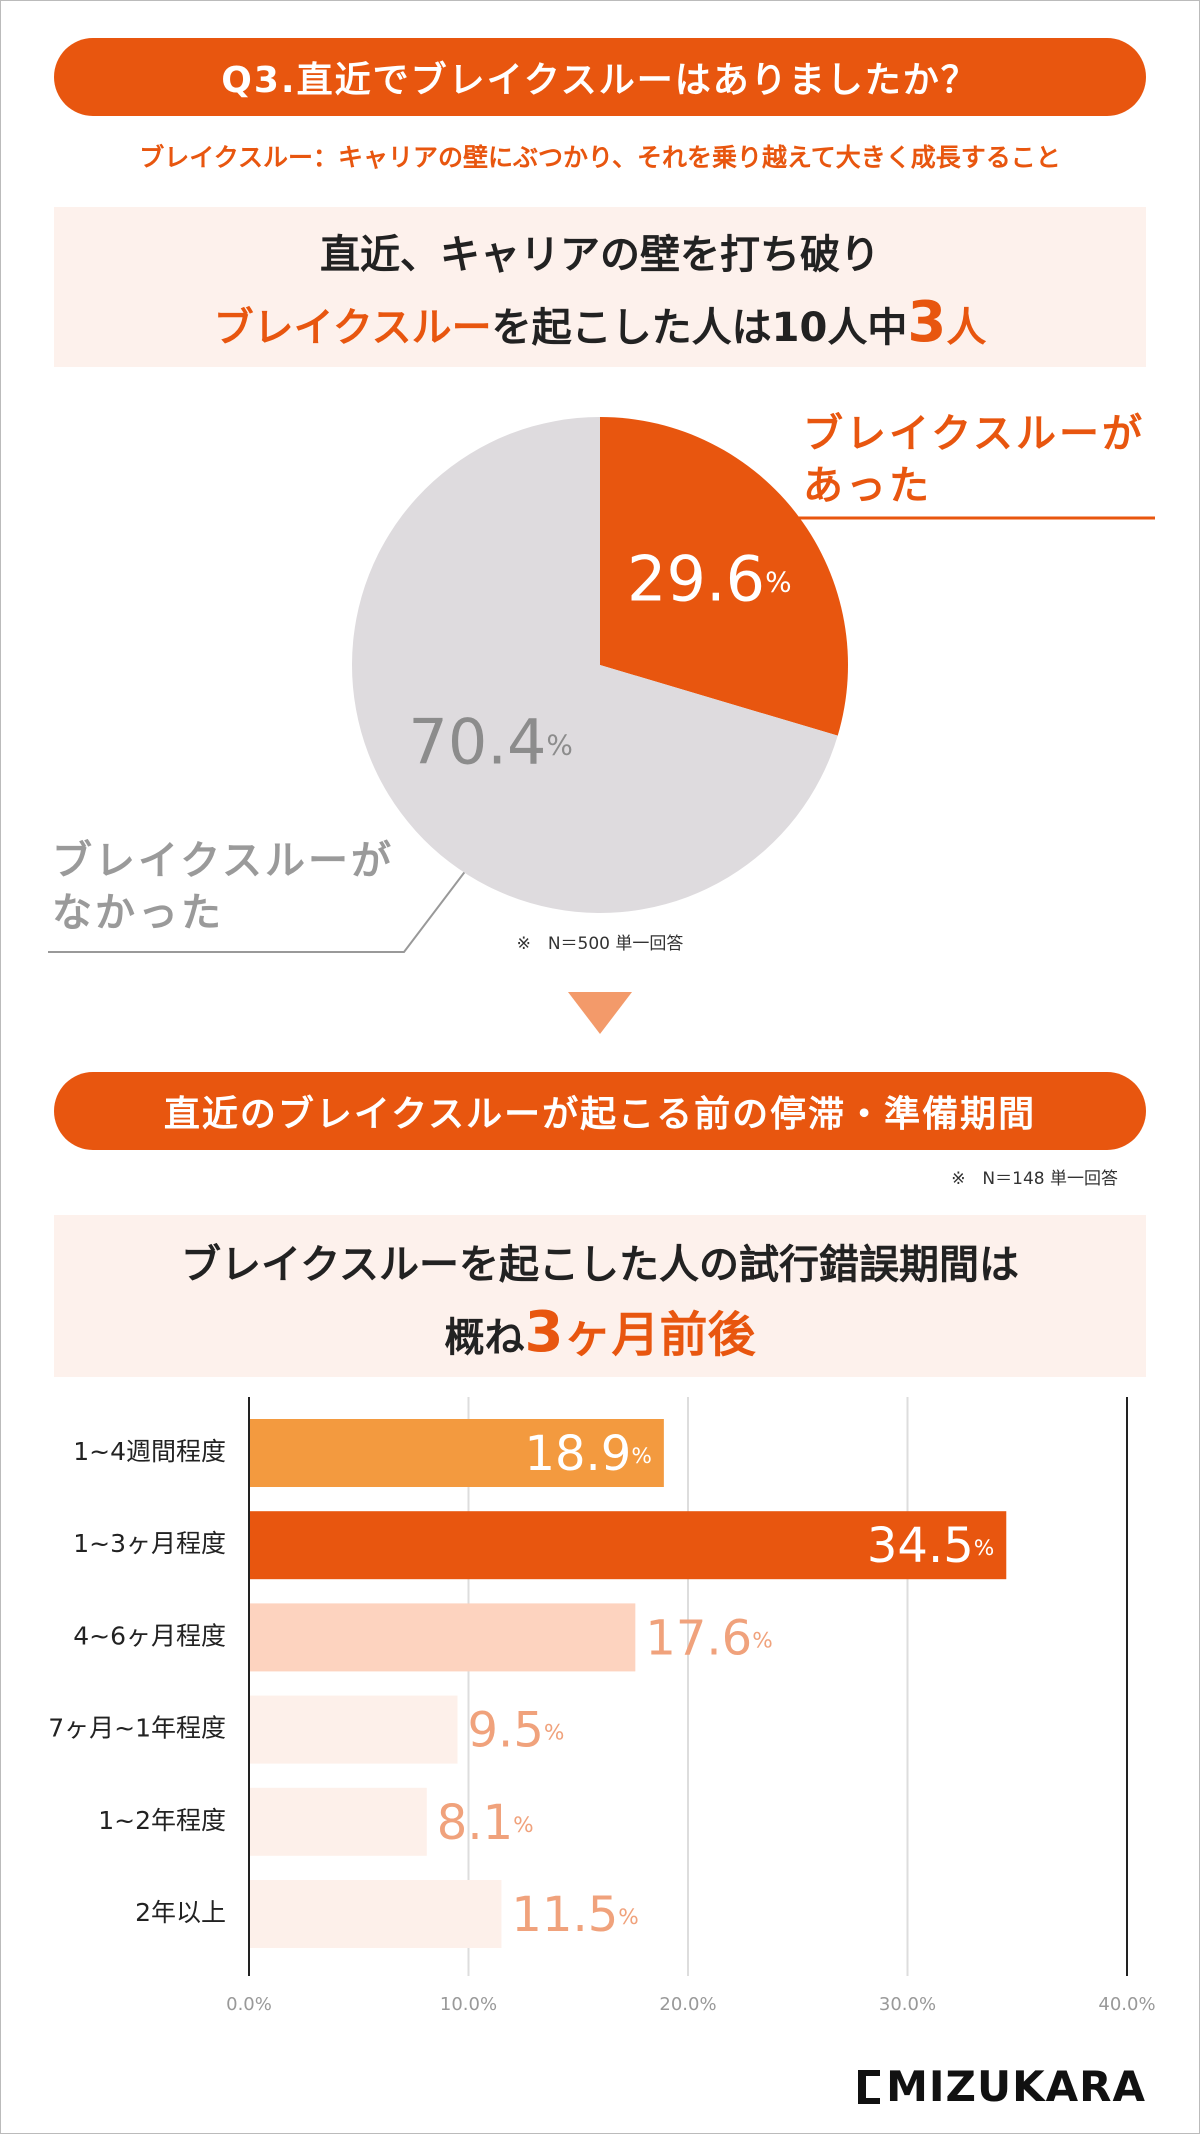 This screenshot has width=1200, height=2134. What do you see at coordinates (966, 328) in the screenshot?
I see `emphasis: 人` at bounding box center [966, 328].